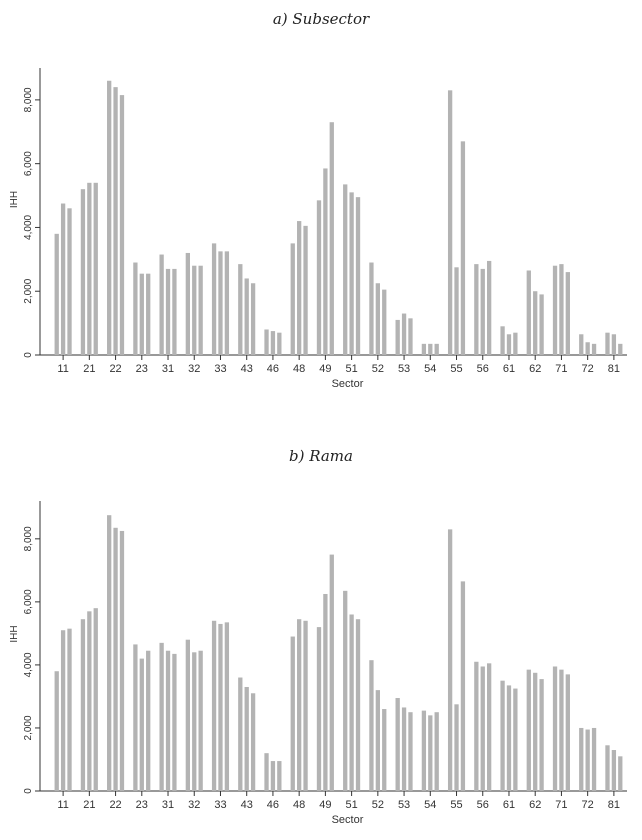 The image size is (642, 840). What do you see at coordinates (535, 805) in the screenshot?
I see `chart-b-x-tick-label: 62` at bounding box center [535, 805].